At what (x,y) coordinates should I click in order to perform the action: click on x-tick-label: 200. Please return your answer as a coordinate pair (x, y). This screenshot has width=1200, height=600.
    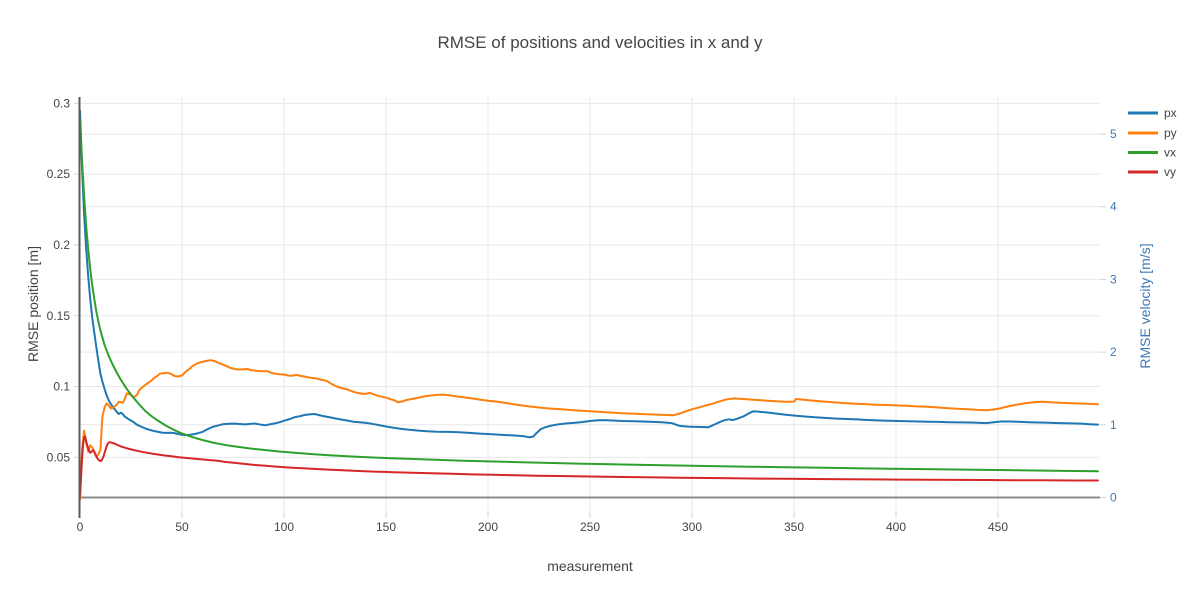
    Looking at the image, I should click on (488, 527).